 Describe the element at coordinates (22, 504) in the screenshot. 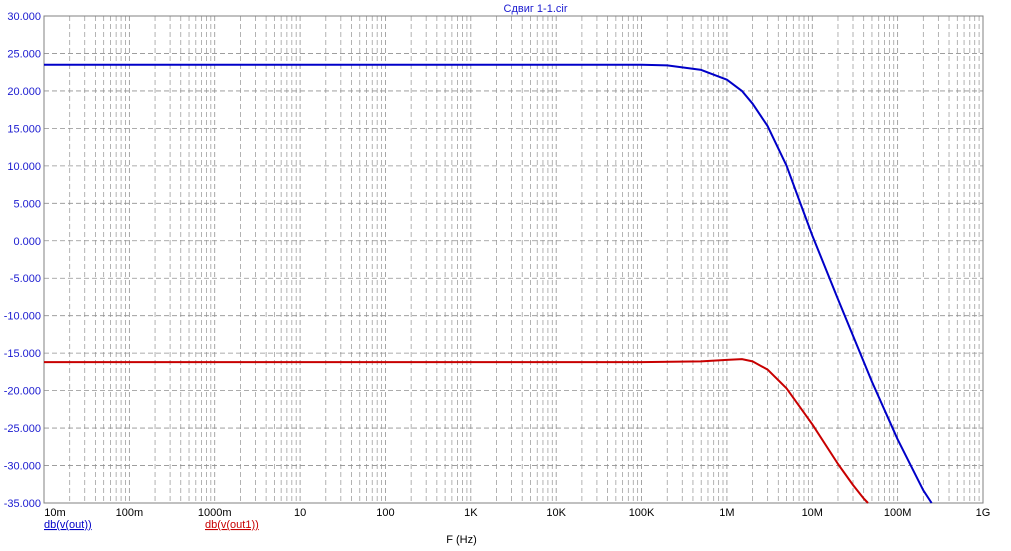

I see `y-tick-label: -35.000` at that location.